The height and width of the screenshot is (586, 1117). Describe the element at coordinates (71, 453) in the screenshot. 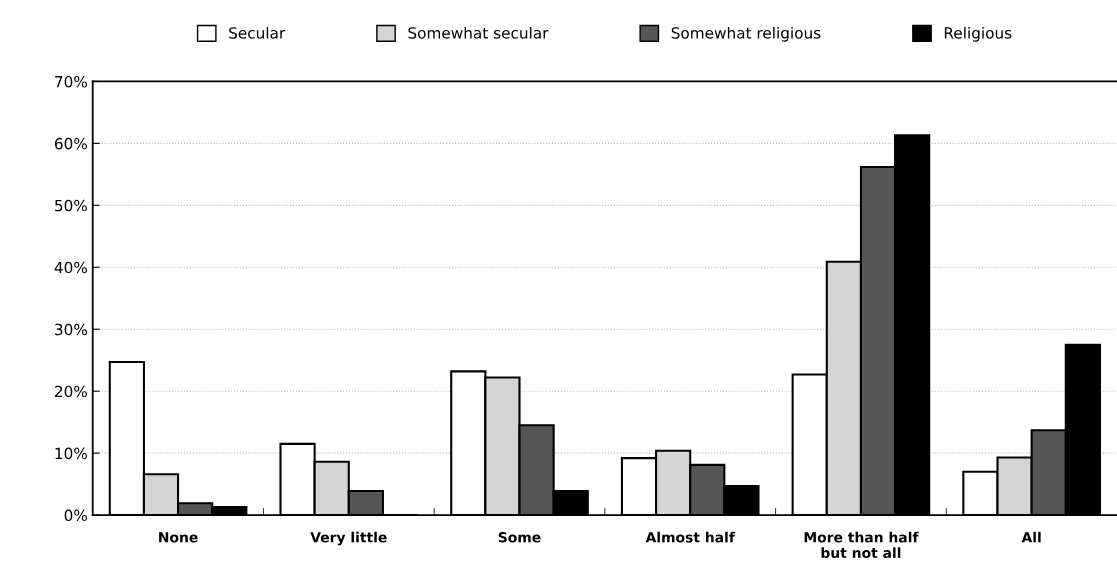

I see `y-tick-label: 10%` at that location.